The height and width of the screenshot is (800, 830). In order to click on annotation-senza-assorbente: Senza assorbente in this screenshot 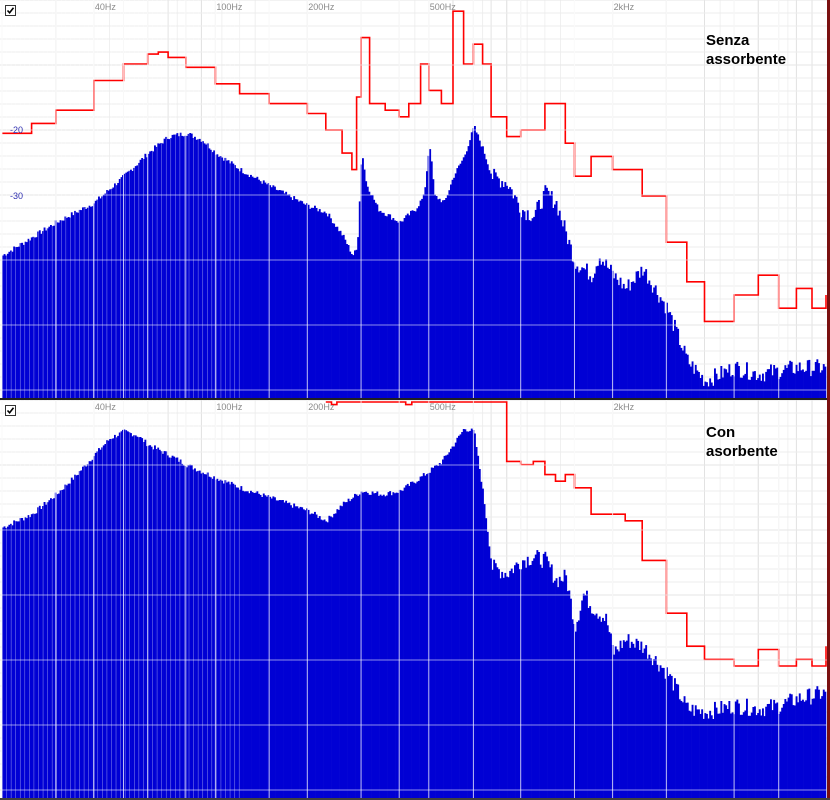, I will do `click(746, 50)`.